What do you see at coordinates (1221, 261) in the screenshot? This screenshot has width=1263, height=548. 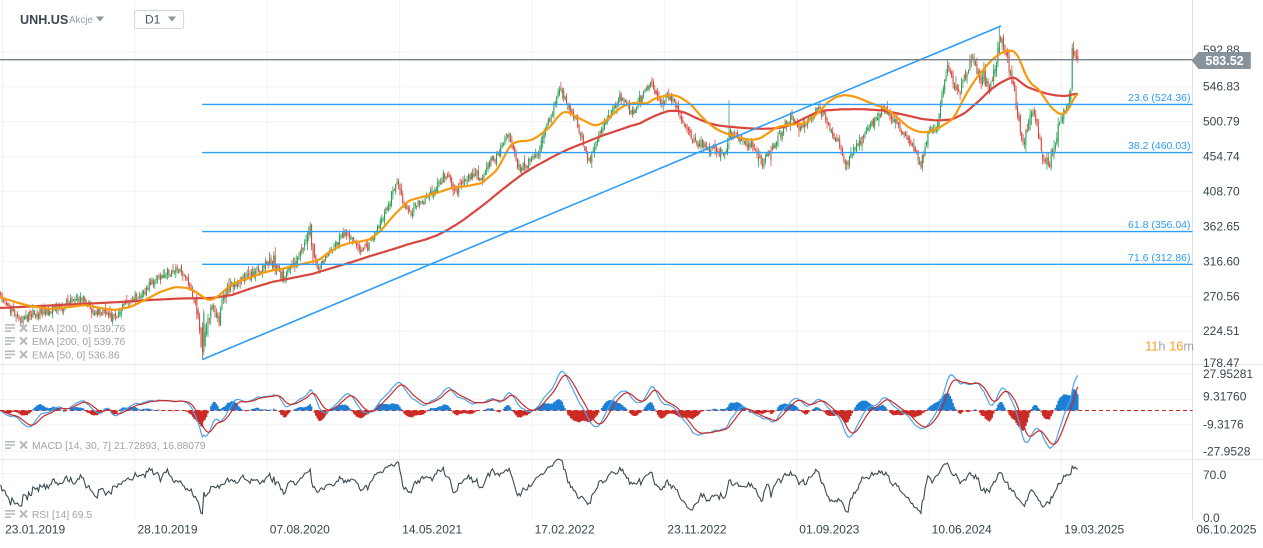 I see `svg-text: 316.60` at bounding box center [1221, 261].